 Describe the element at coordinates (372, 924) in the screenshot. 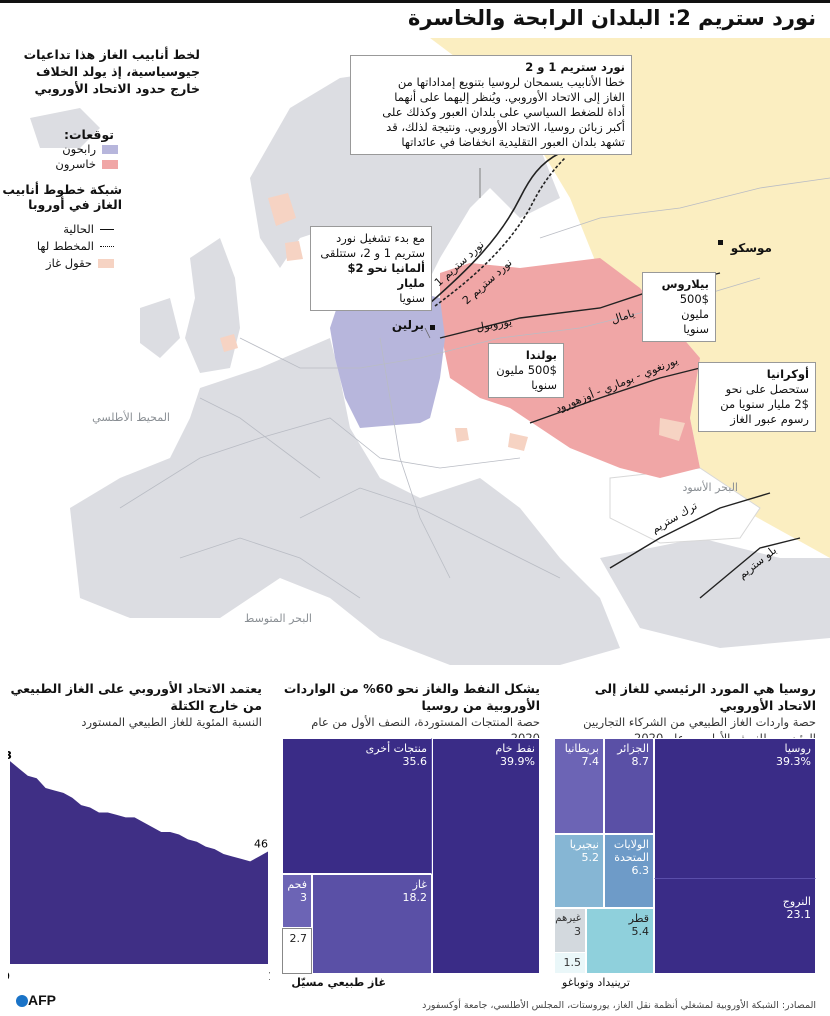

I see `cell-gas: غاز 18.2` at that location.